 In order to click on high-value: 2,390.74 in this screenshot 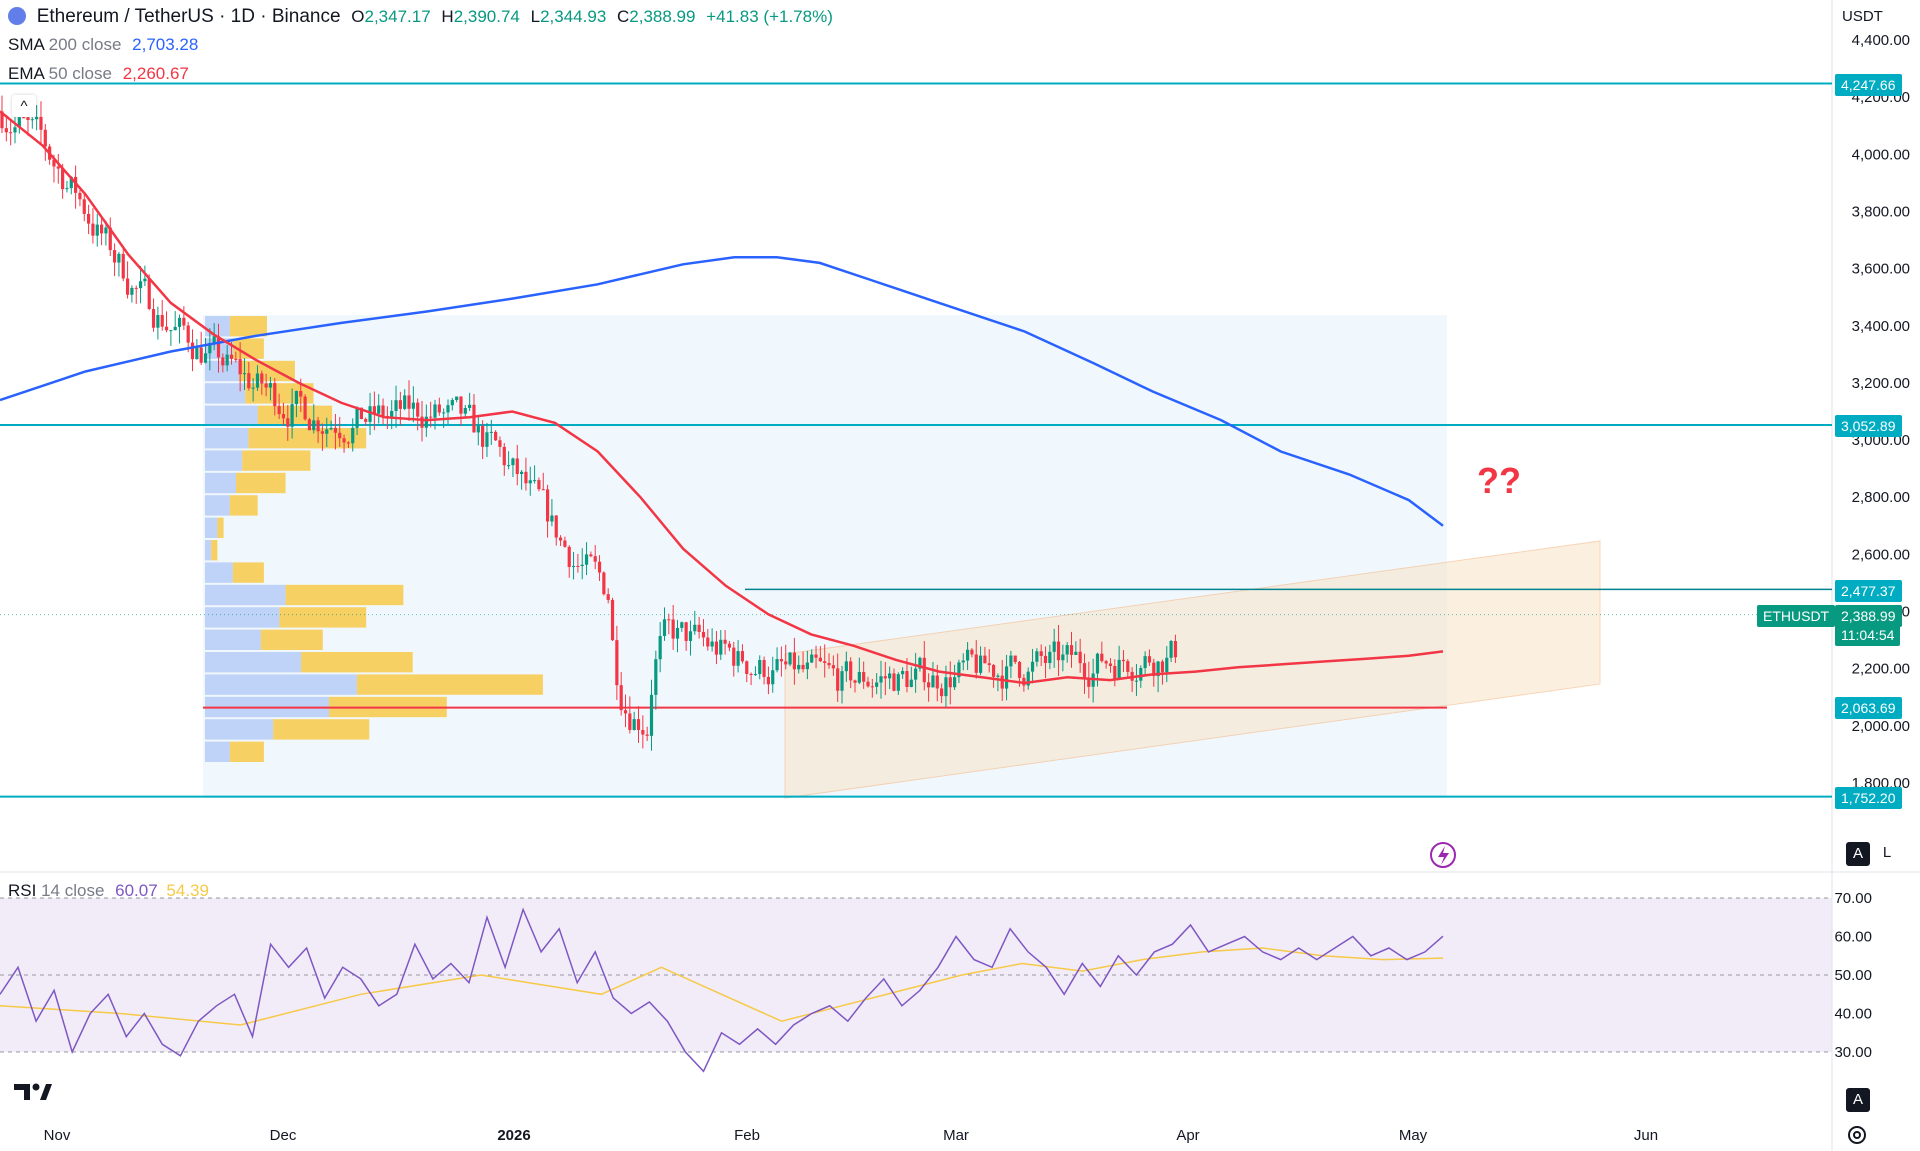, I will do `click(486, 16)`.